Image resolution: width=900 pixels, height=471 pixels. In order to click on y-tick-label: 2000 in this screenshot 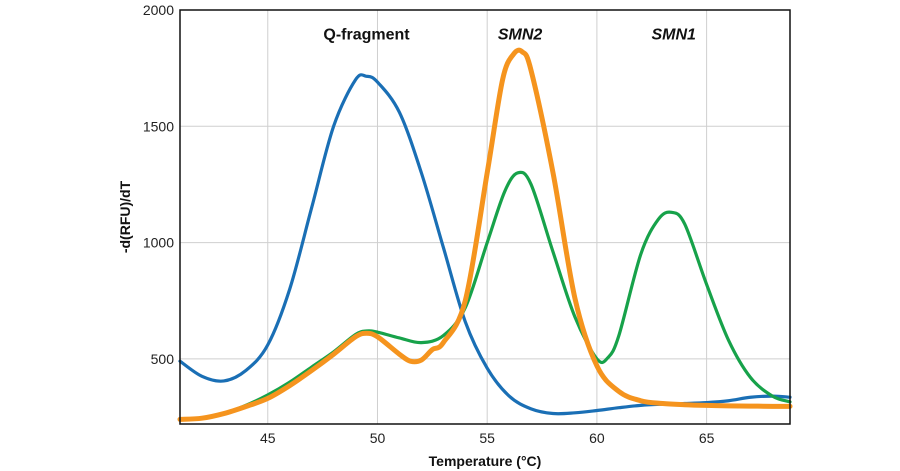, I will do `click(158, 10)`.